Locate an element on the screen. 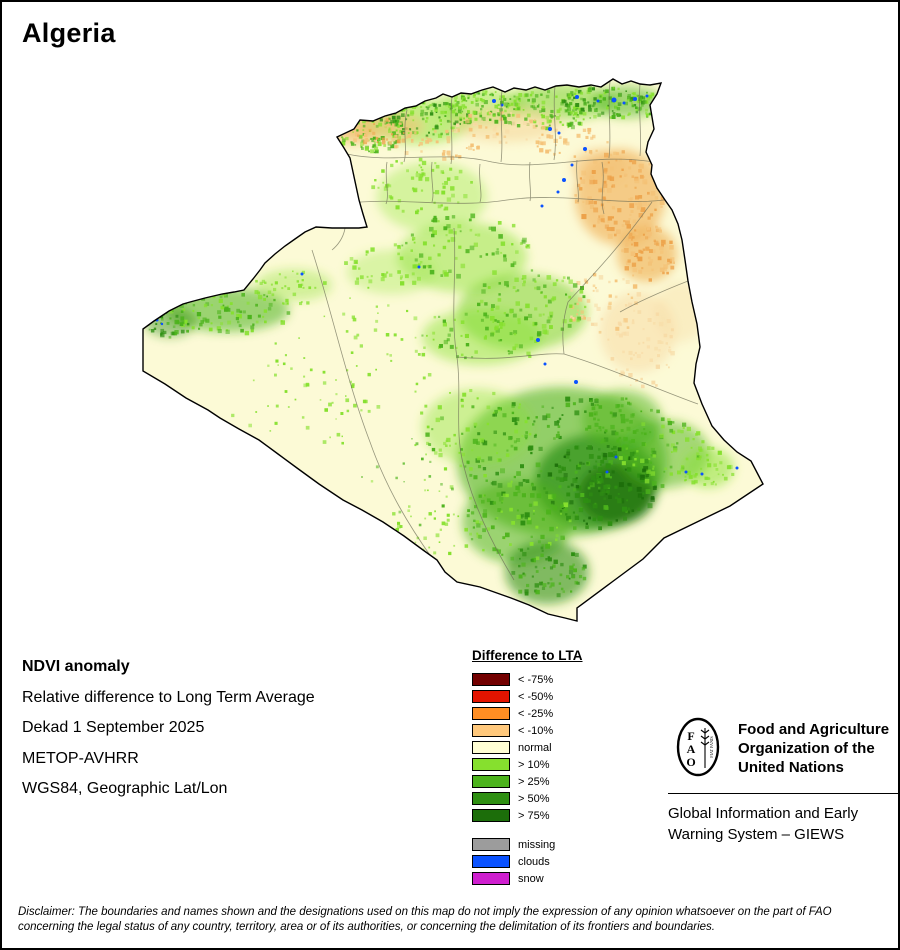  legend-item: snow is located at coordinates (527, 878).